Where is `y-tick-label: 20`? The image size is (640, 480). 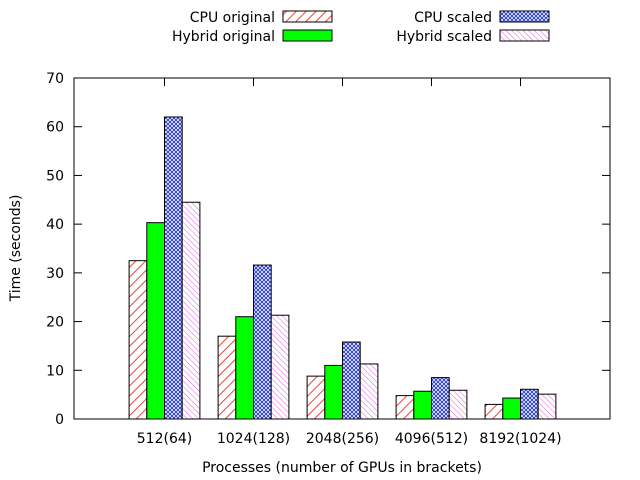 y-tick-label: 20 is located at coordinates (55, 323).